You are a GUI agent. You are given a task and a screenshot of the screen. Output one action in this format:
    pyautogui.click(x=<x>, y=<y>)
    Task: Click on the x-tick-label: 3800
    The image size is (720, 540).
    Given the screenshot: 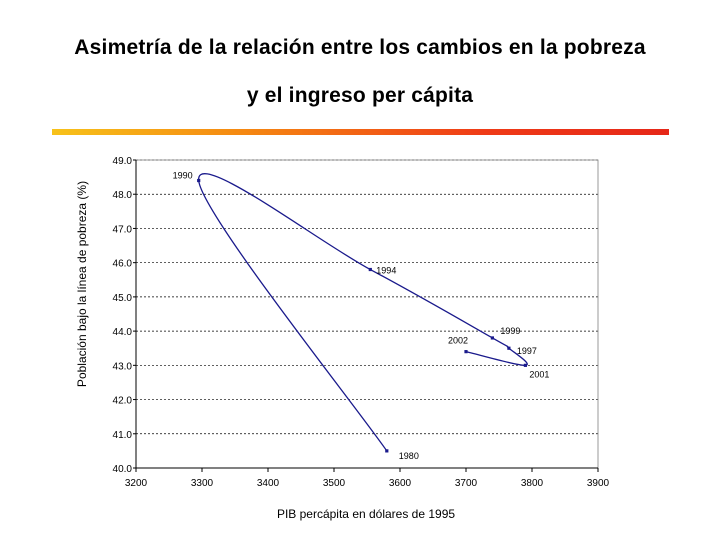 What is the action you would take?
    pyautogui.click(x=532, y=483)
    